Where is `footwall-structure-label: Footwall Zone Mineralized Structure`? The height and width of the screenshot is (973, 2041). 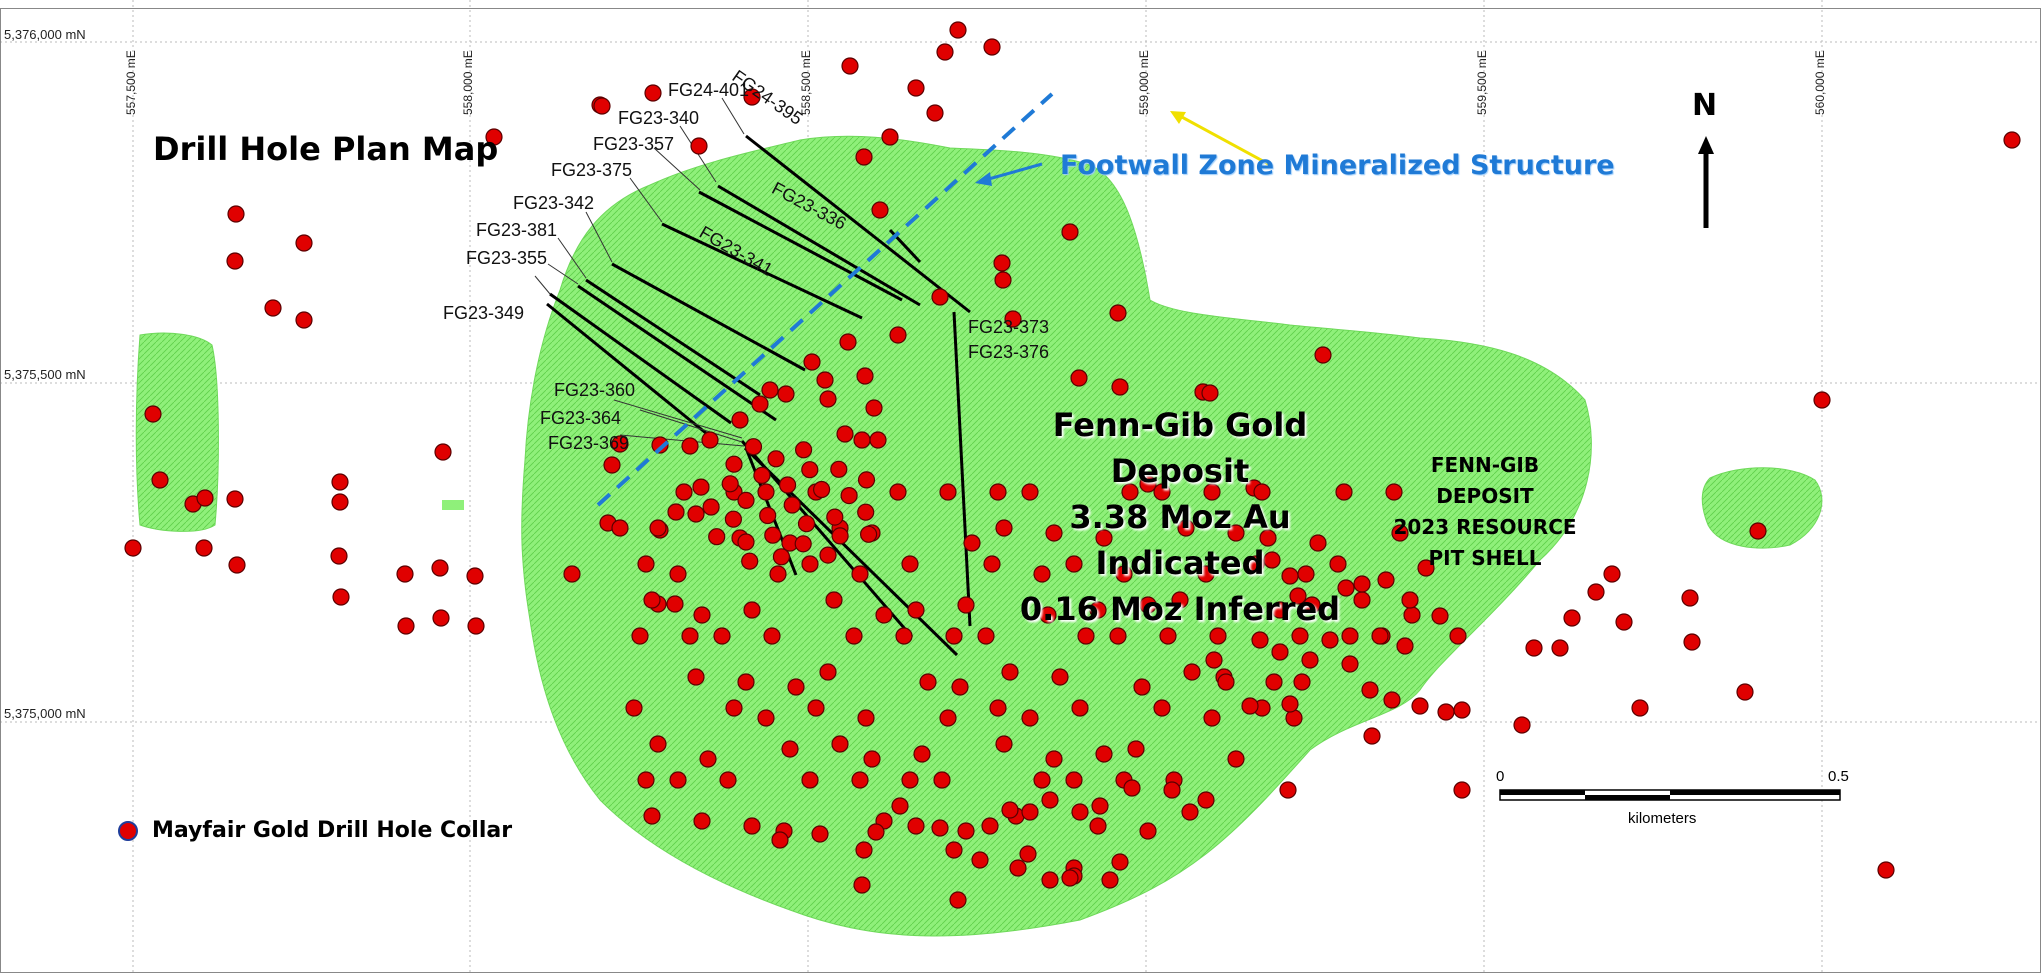 footwall-structure-label: Footwall Zone Mineralized Structure is located at coordinates (1337, 165).